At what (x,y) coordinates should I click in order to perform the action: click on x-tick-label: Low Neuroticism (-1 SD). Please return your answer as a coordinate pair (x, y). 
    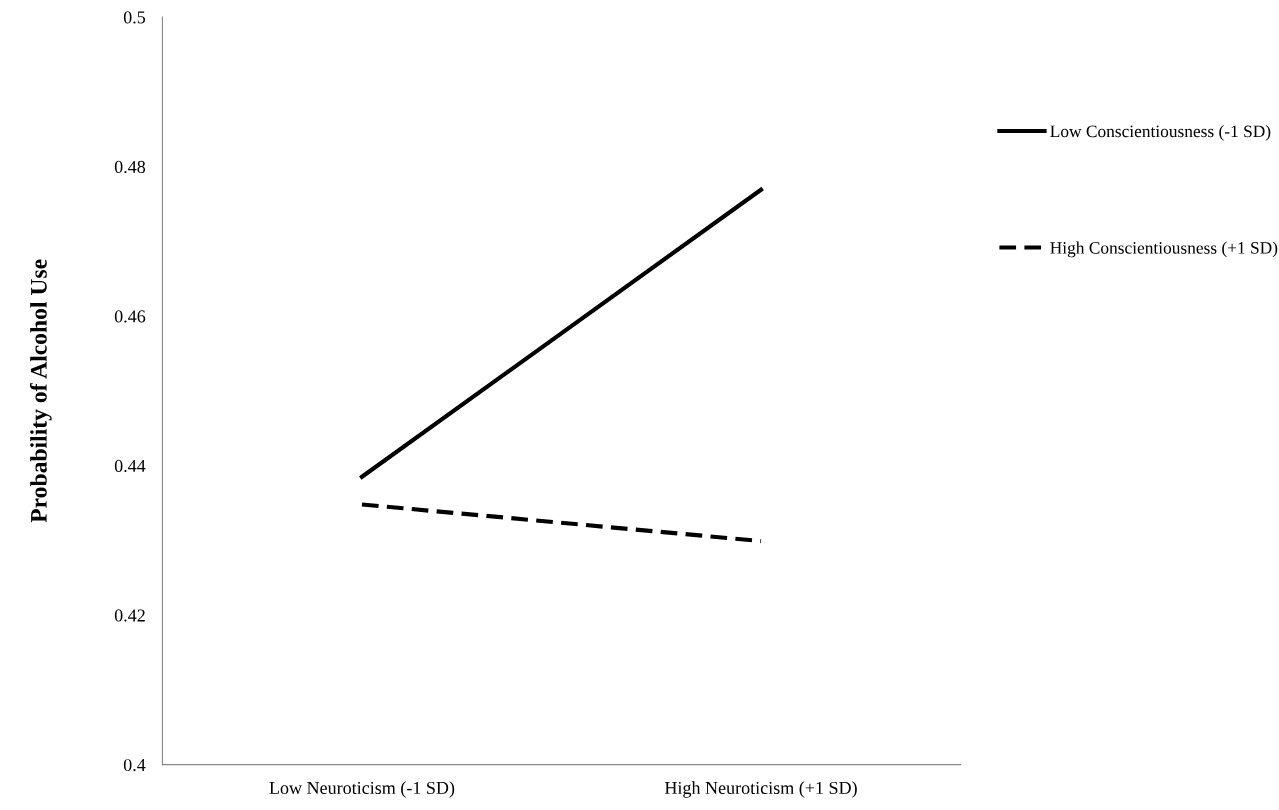
    Looking at the image, I should click on (362, 789).